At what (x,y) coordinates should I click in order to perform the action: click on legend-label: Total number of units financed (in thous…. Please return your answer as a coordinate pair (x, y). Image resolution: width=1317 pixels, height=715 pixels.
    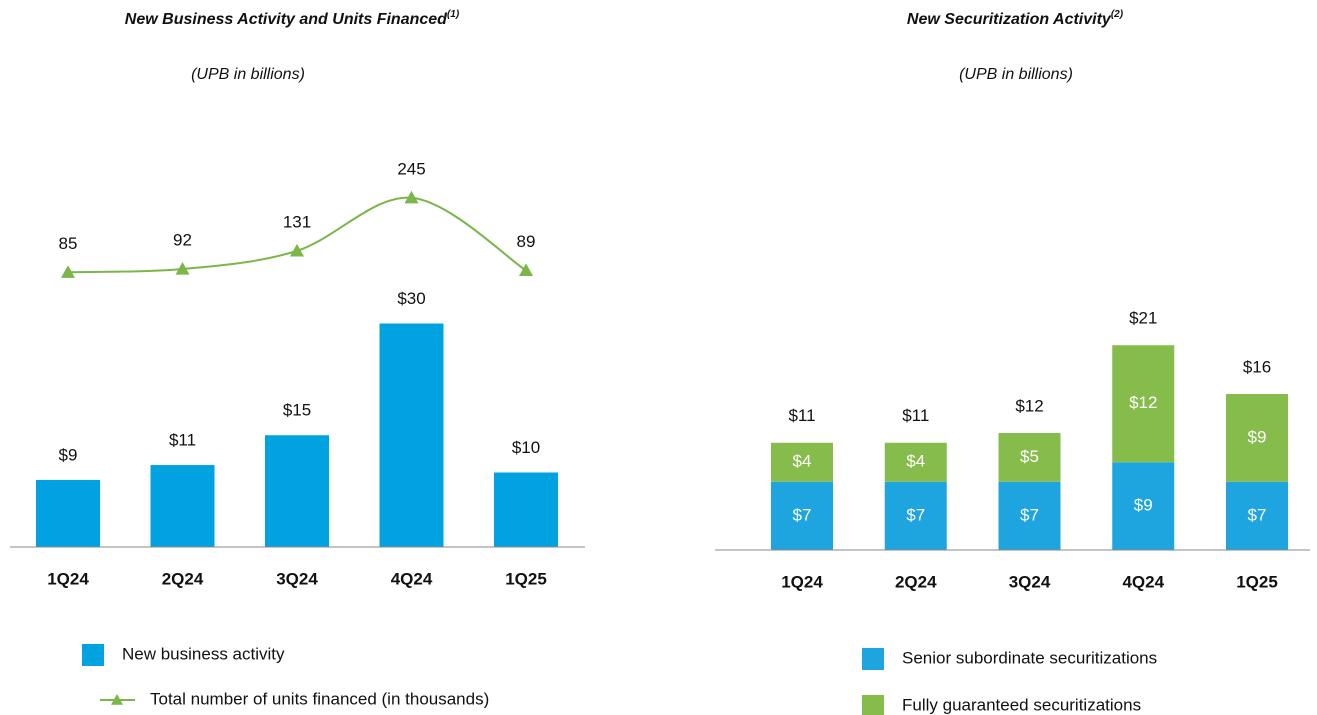
    Looking at the image, I should click on (319, 698).